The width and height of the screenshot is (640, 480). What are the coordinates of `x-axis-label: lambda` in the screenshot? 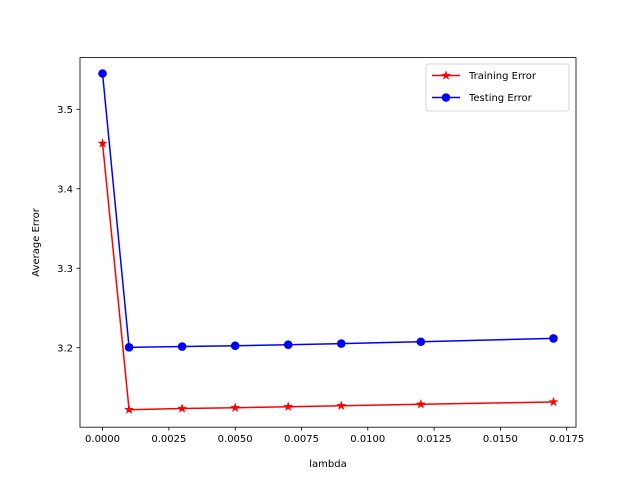 It's located at (327, 464).